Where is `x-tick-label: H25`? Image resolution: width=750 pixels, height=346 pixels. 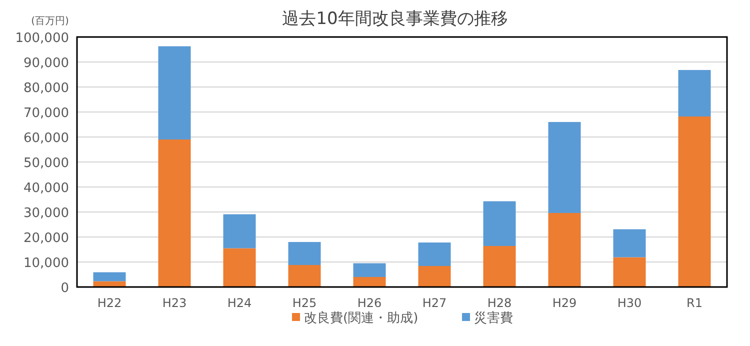
x-tick-label: H25 is located at coordinates (304, 303).